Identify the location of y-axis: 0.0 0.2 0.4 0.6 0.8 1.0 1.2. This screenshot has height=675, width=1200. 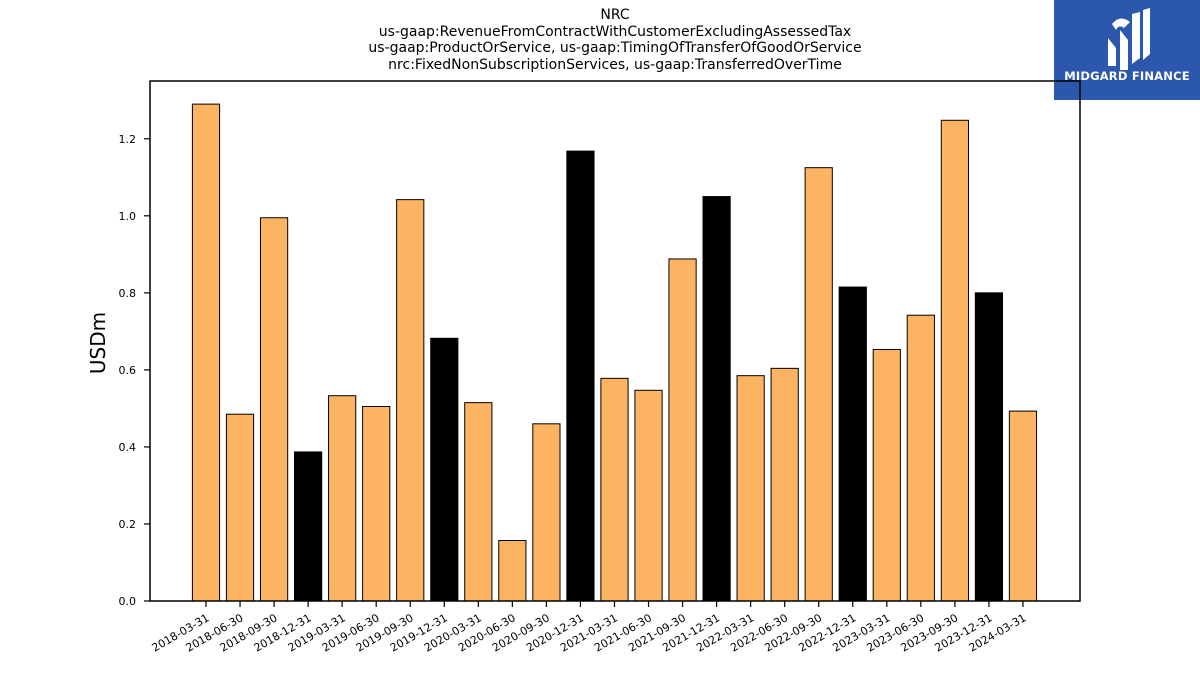
(134, 370).